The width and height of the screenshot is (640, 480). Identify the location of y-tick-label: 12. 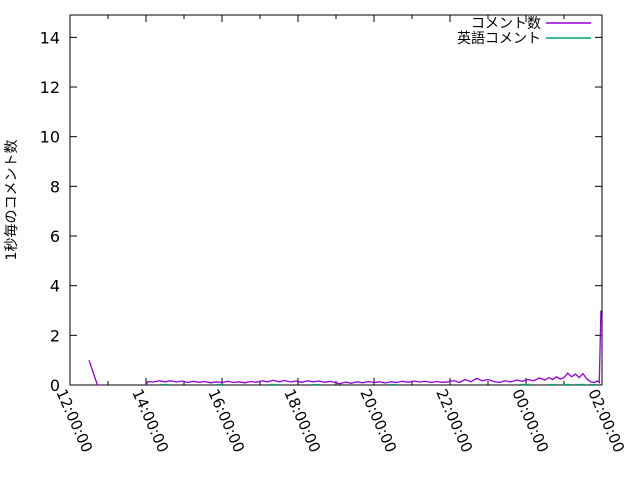
(50, 87).